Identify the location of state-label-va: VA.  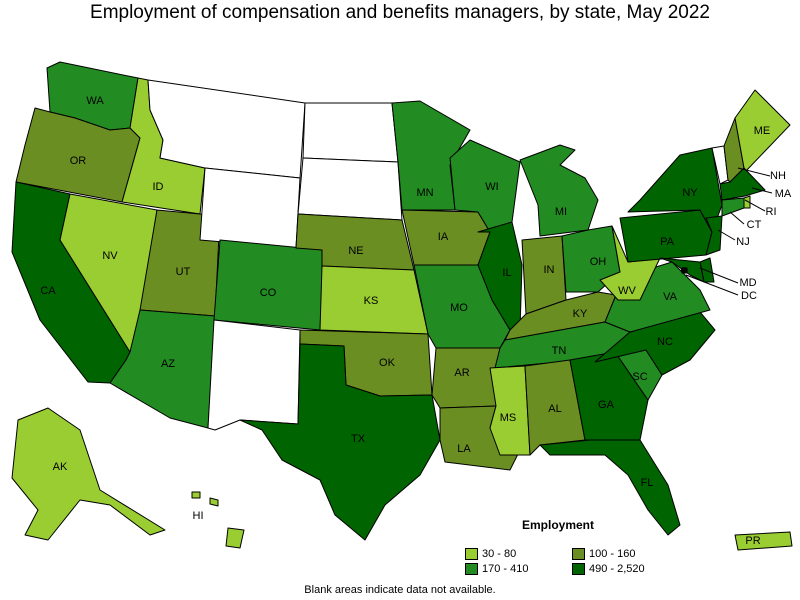
(670, 297).